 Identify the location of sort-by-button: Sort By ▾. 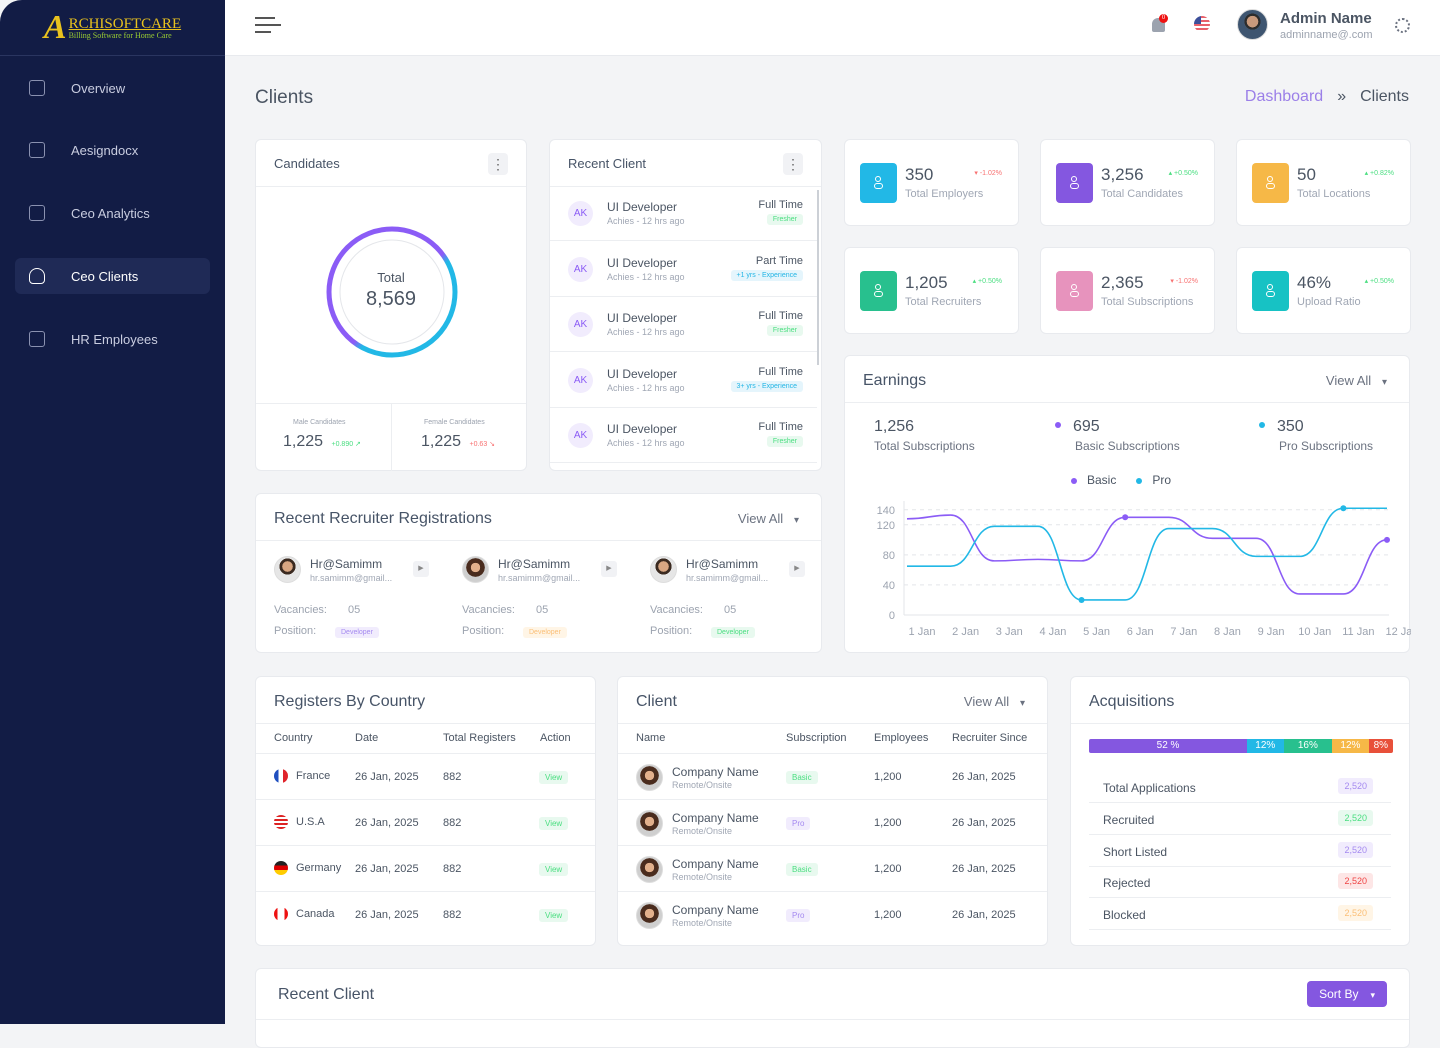
(1347, 994).